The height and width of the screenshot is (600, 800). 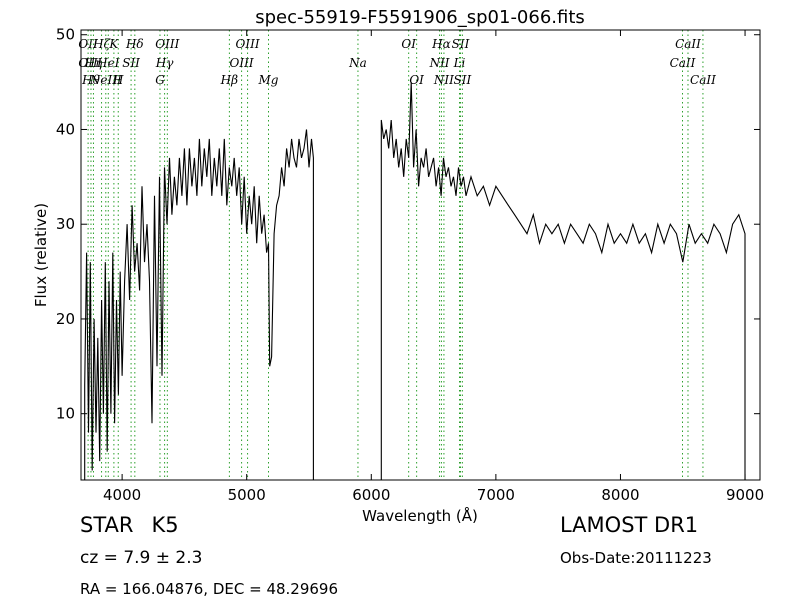 I want to click on line-label-19-0: OI, so click(x=416, y=80).